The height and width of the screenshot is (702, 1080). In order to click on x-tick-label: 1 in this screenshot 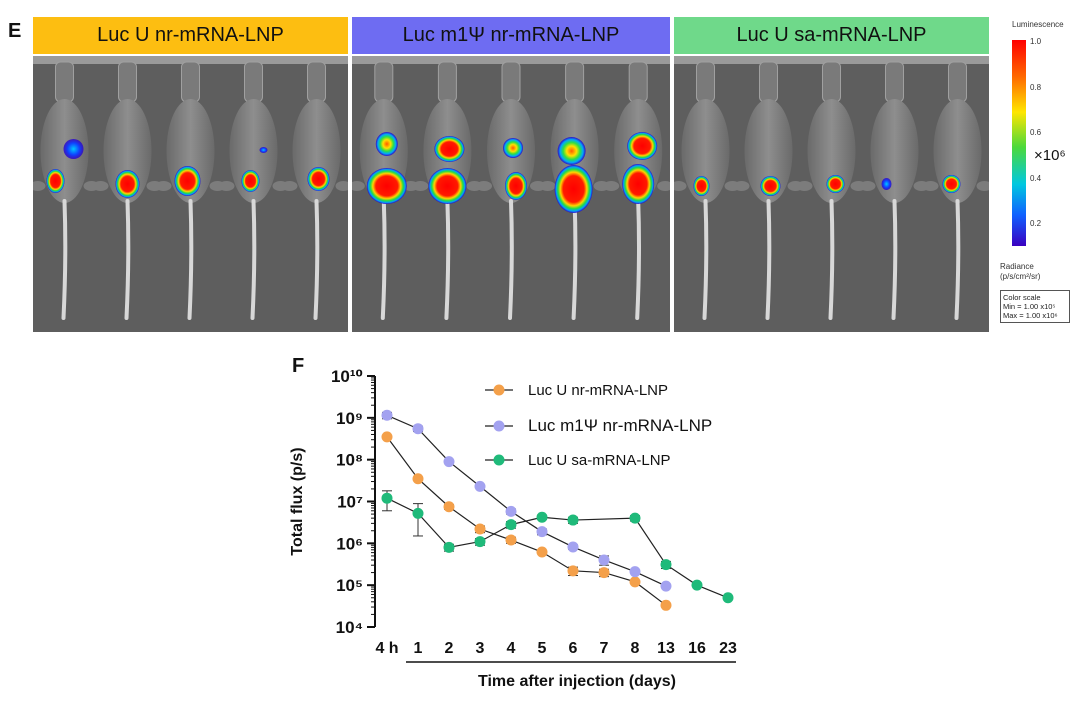, I will do `click(418, 648)`.